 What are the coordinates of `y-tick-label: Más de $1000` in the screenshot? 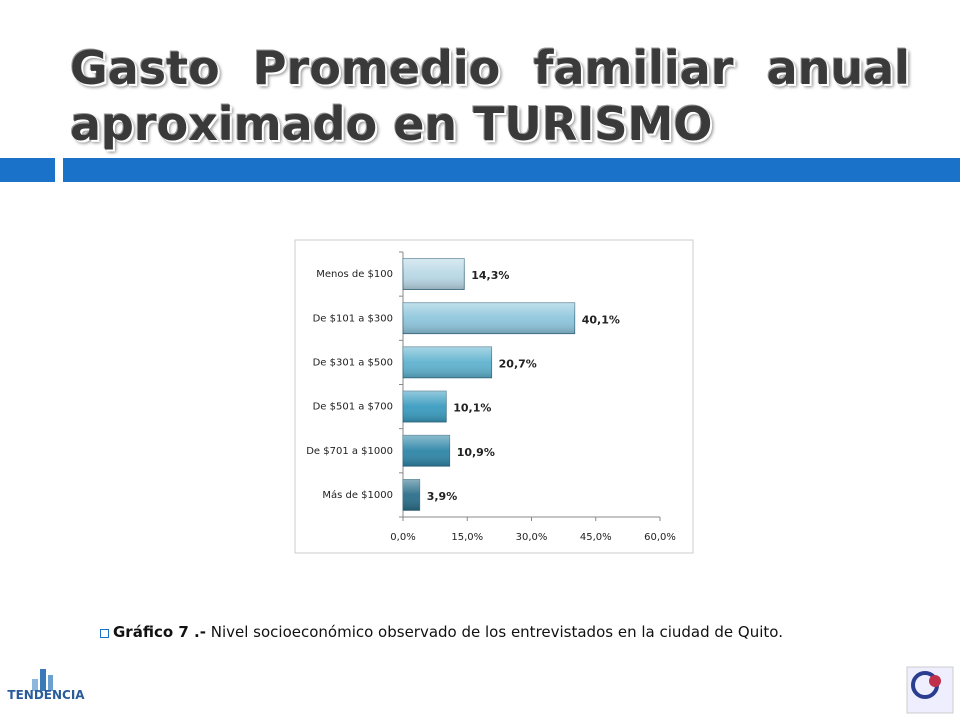 It's located at (357, 495).